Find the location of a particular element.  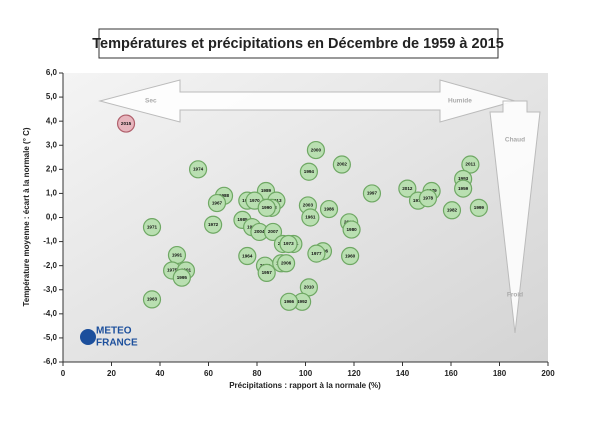

point-label: 1978 is located at coordinates (428, 197).